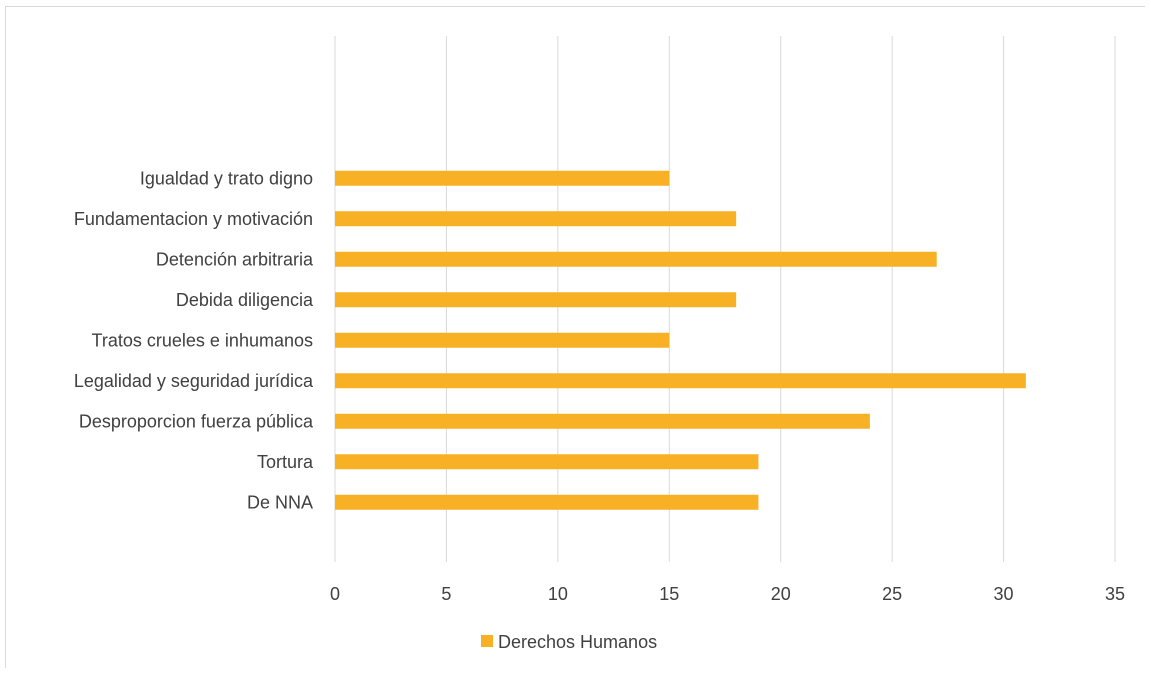 The image size is (1151, 673). Describe the element at coordinates (1004, 594) in the screenshot. I see `x-tick-label: 30` at that location.